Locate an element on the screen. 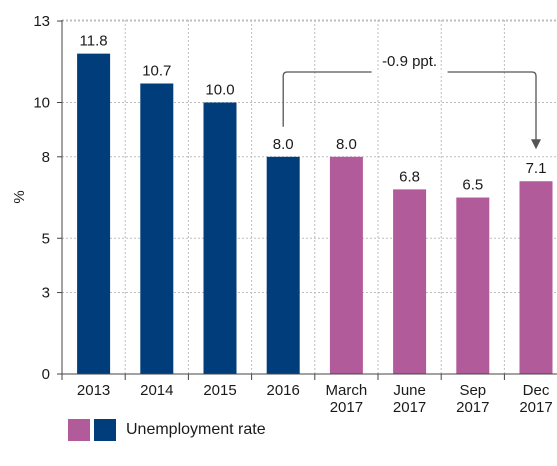  annotation-bracket is located at coordinates (409, 106).